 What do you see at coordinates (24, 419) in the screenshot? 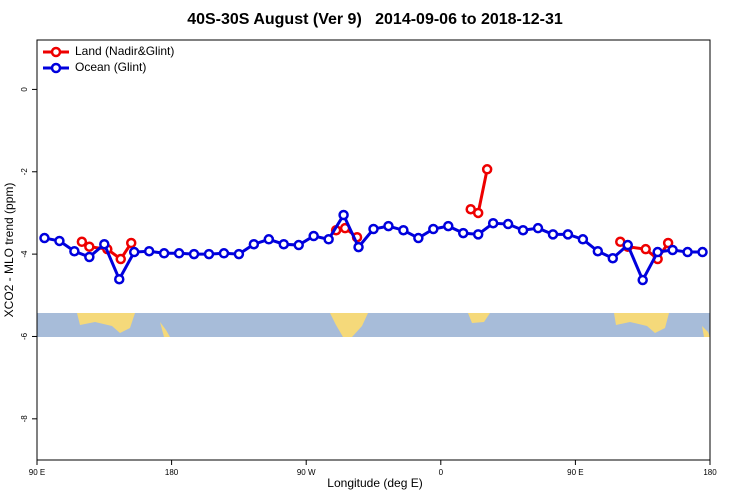
I see `y-tick-label: -8` at bounding box center [24, 419].